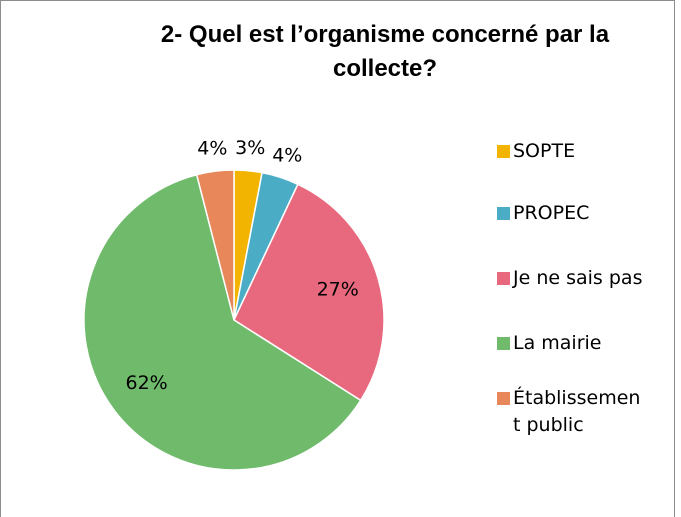 The image size is (681, 517). I want to click on data-label: 27%, so click(338, 289).